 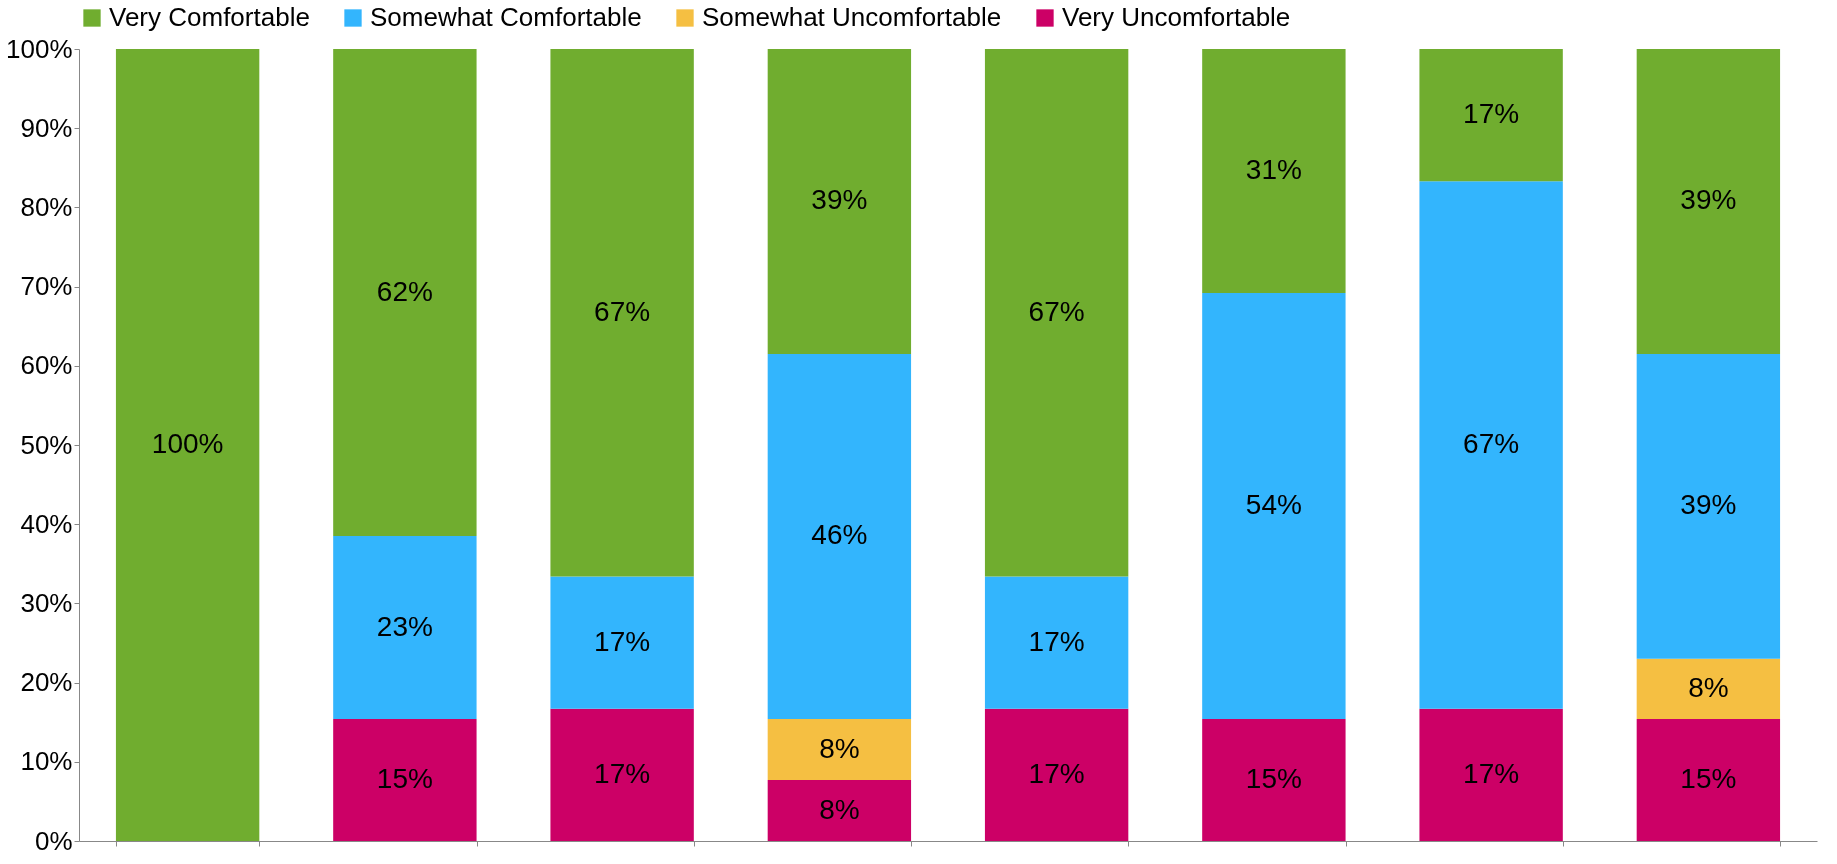 I want to click on data-label: 100%, so click(x=187, y=443).